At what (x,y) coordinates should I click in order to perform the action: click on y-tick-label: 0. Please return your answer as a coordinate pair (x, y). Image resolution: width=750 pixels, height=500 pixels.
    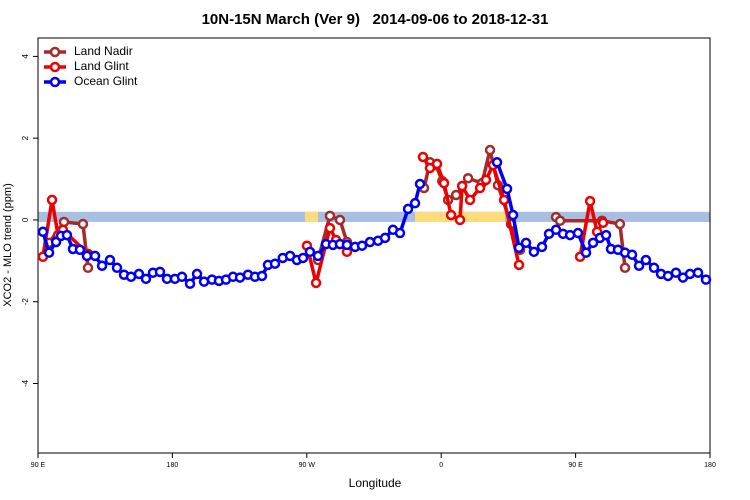
    Looking at the image, I should click on (25, 219).